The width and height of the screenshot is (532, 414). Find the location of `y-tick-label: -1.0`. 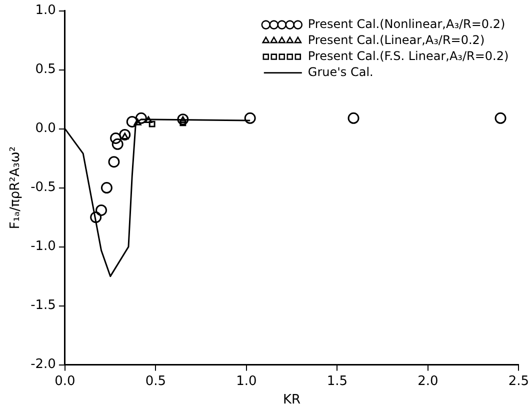

y-tick-label: -1.0 is located at coordinates (43, 246).